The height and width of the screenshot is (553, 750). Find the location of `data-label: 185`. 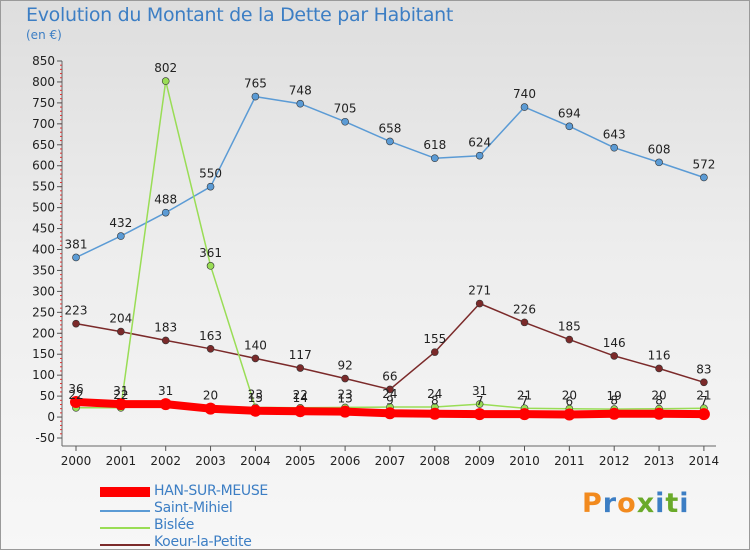

data-label: 185 is located at coordinates (569, 327).